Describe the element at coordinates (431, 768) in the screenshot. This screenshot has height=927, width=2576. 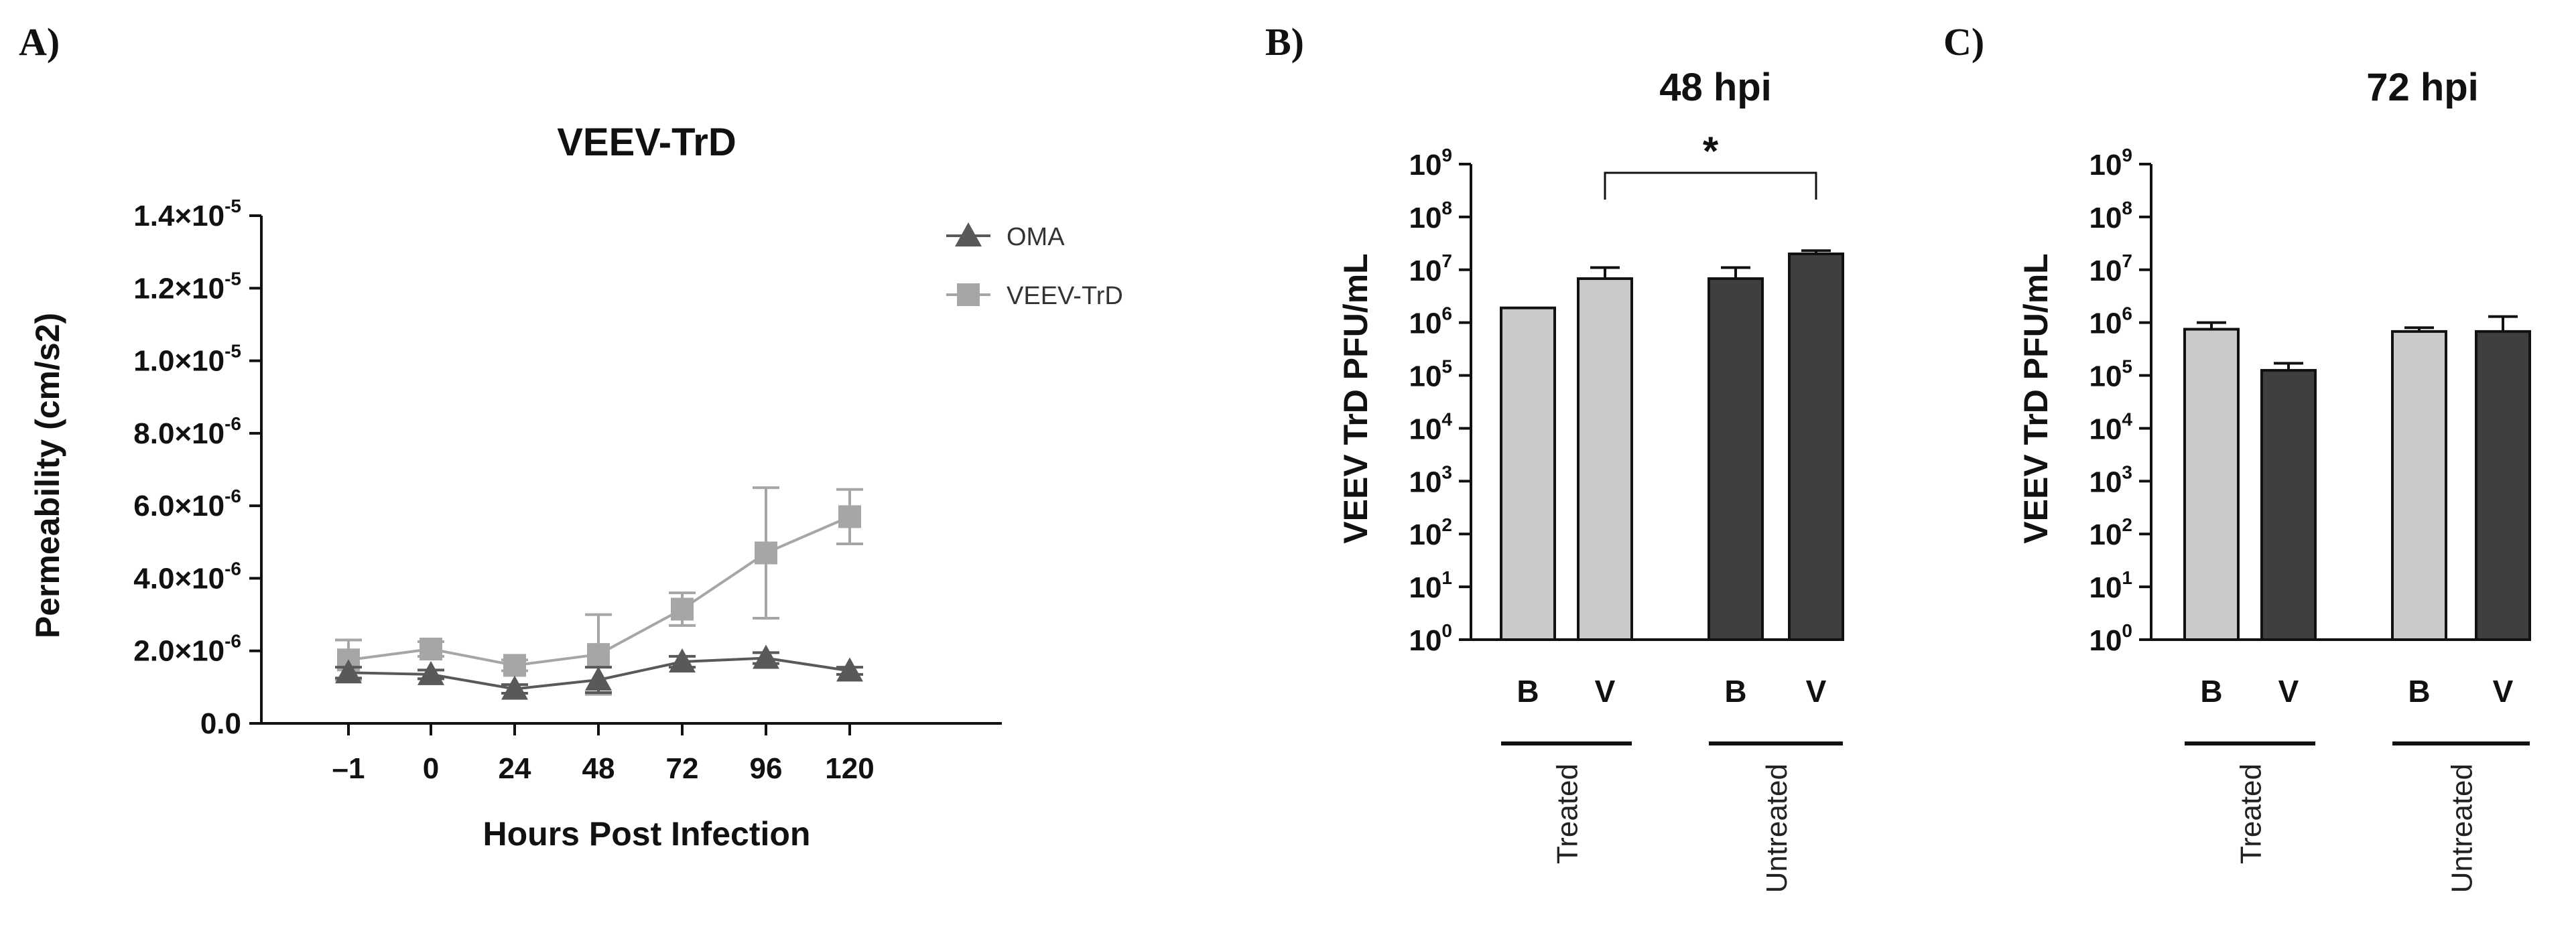
I see `x-tick-label: 0` at that location.